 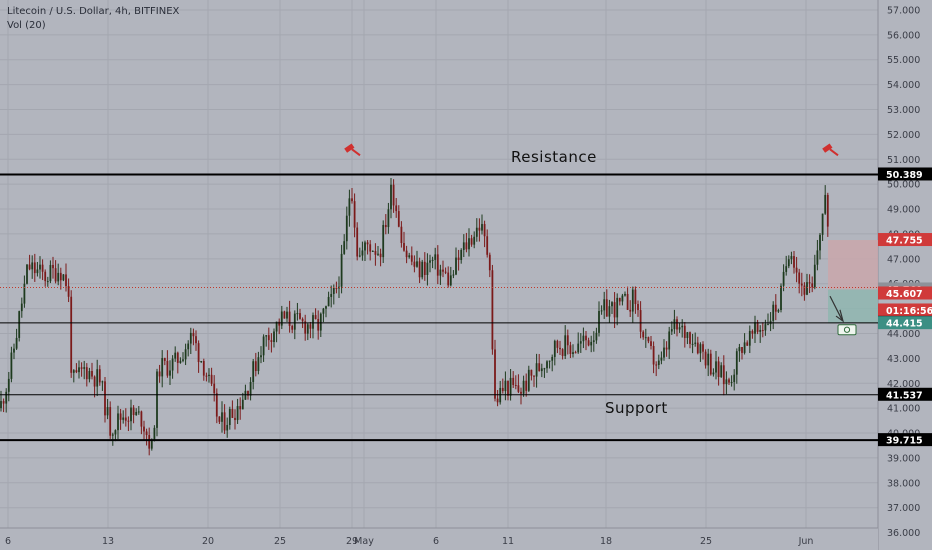 I want to click on resistance-label: Resistance, so click(x=554, y=157).